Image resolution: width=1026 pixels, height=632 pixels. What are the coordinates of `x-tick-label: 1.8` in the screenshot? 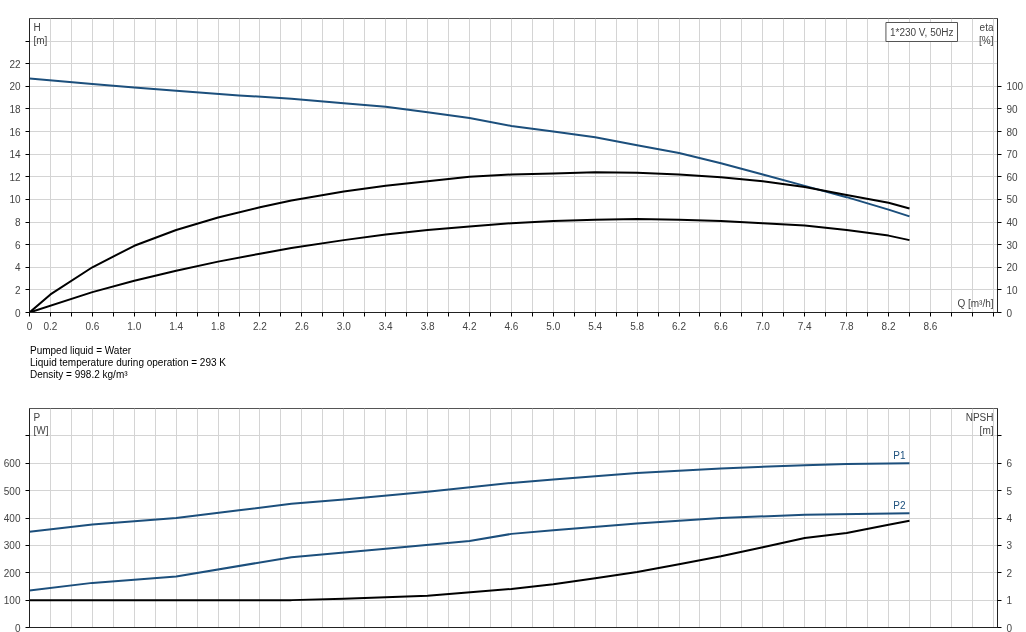 It's located at (218, 326).